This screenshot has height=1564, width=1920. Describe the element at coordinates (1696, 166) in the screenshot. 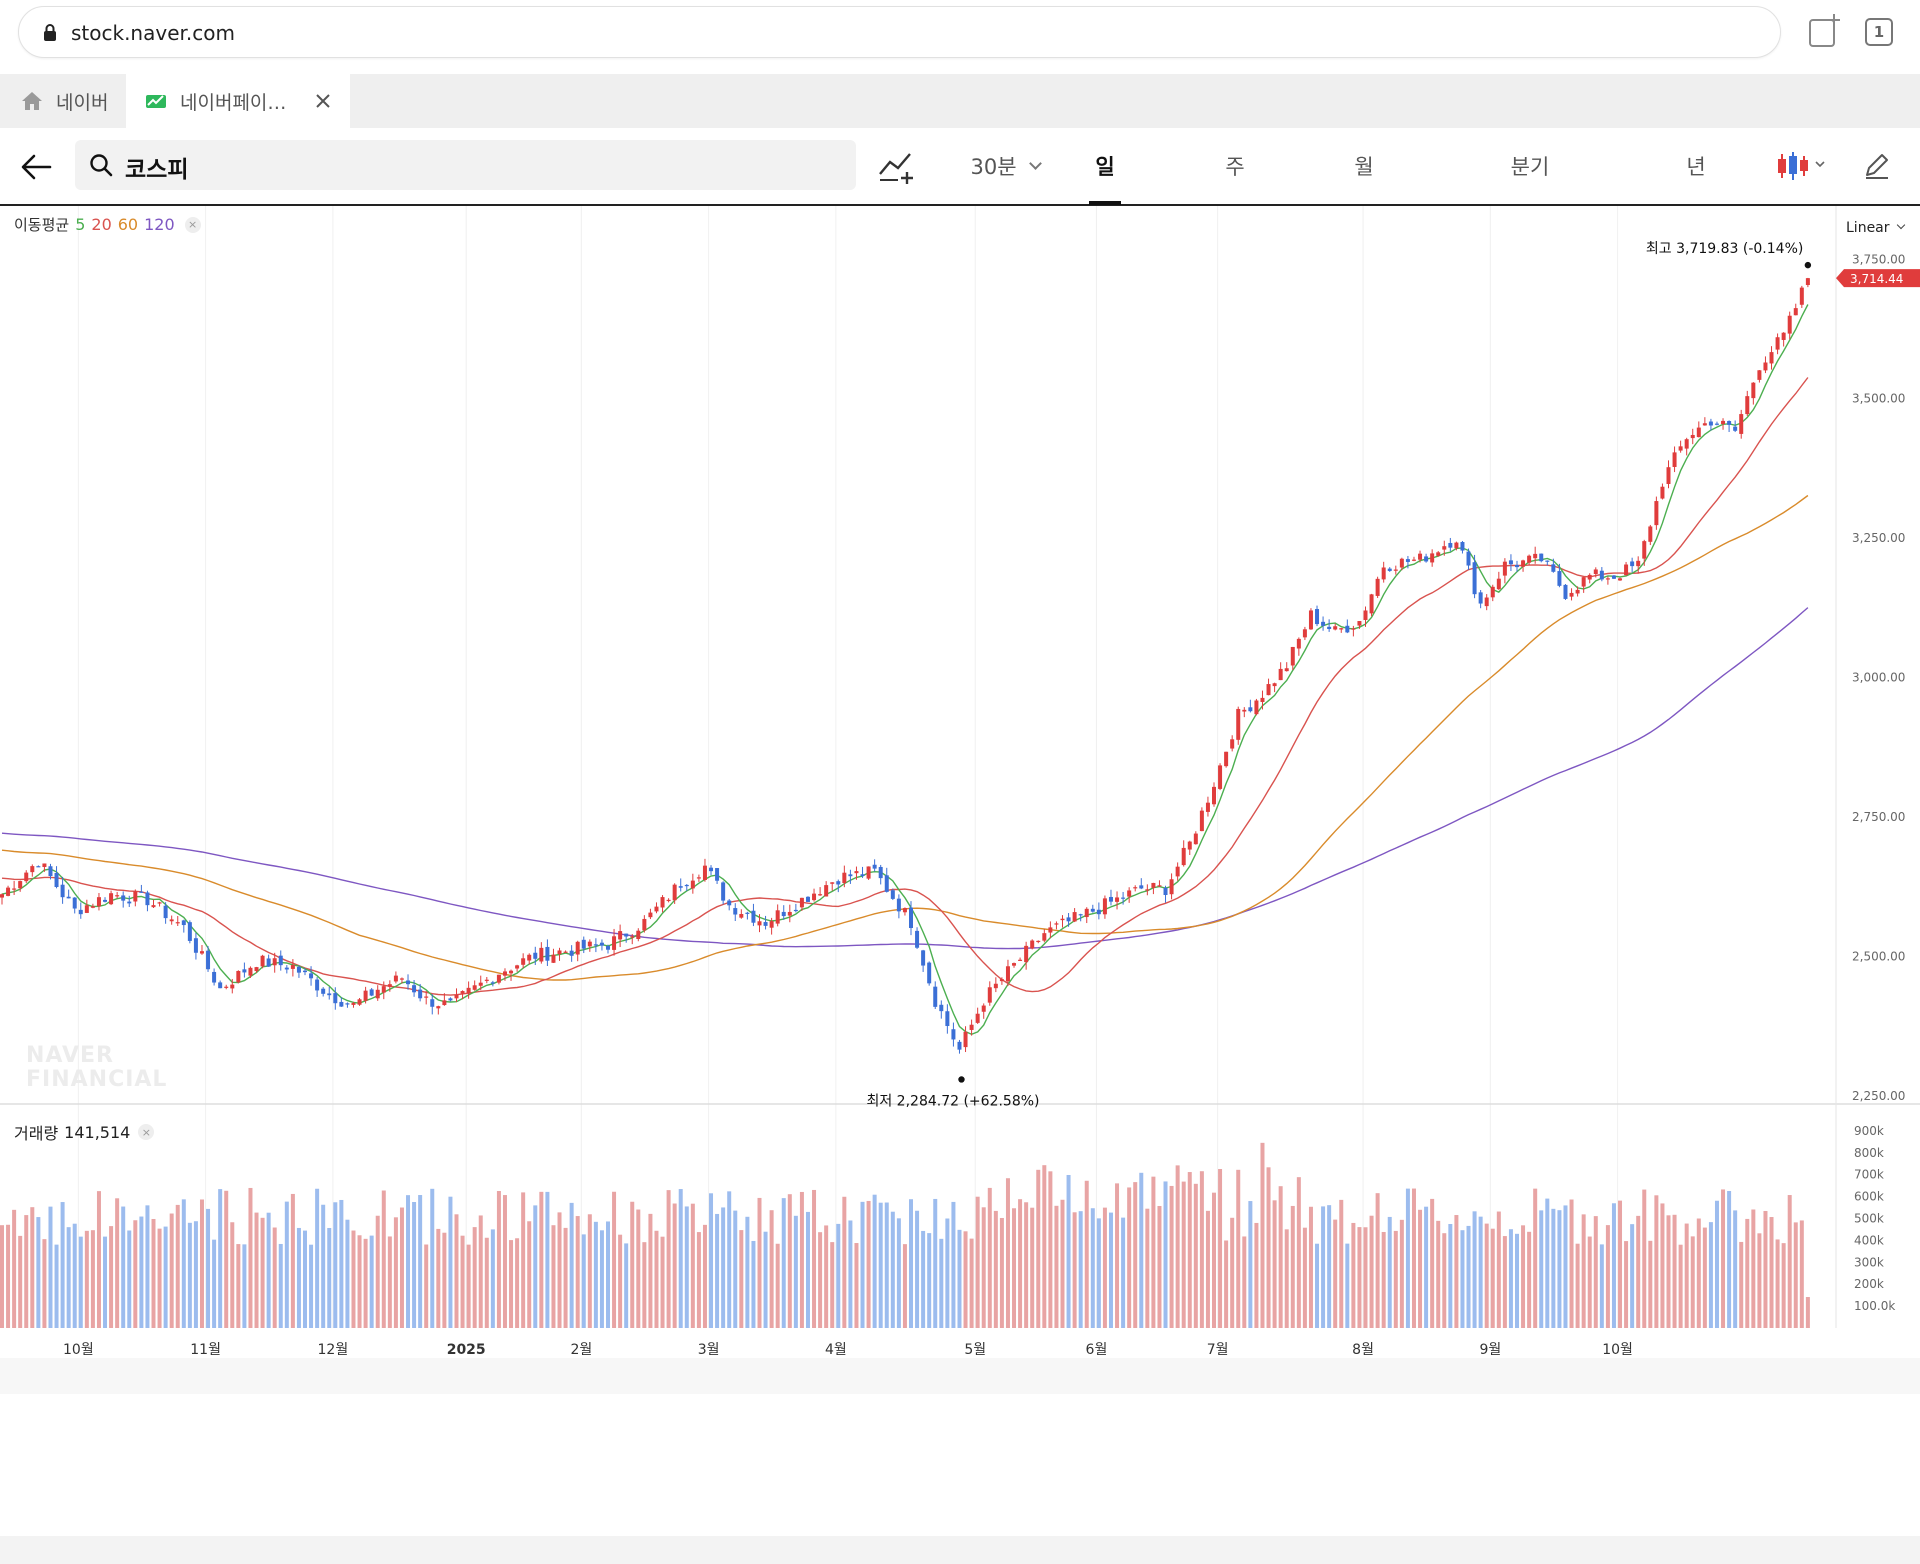

I see `period-year-tab: 년` at that location.